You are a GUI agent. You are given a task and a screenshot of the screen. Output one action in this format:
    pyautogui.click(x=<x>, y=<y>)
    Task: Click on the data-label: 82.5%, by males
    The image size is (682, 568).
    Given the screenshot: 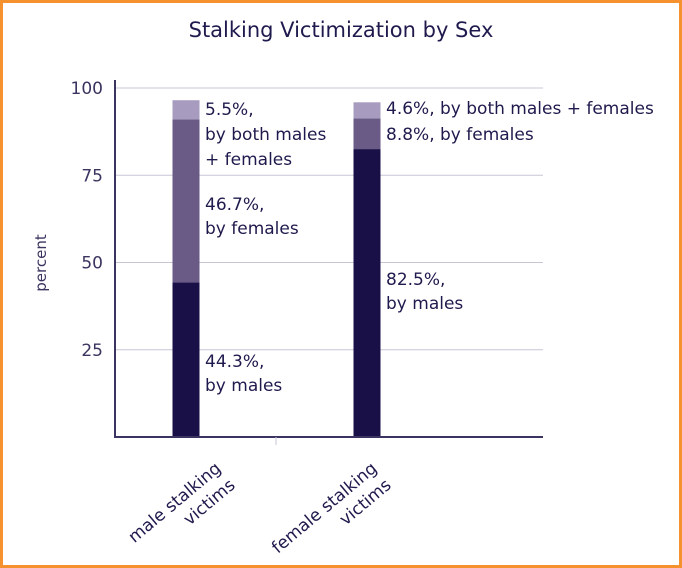 What is the action you would take?
    pyautogui.click(x=424, y=292)
    